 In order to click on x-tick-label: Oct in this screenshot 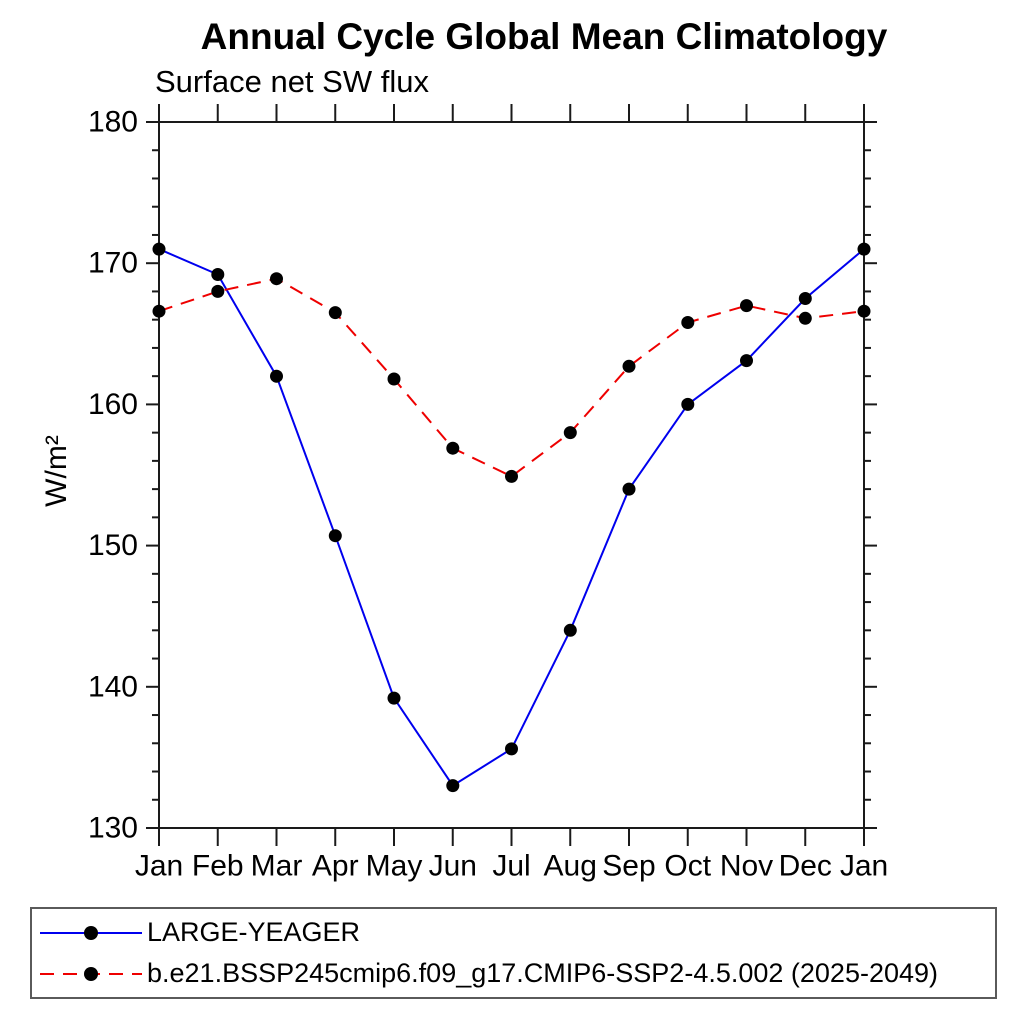, I will do `click(687, 866)`.